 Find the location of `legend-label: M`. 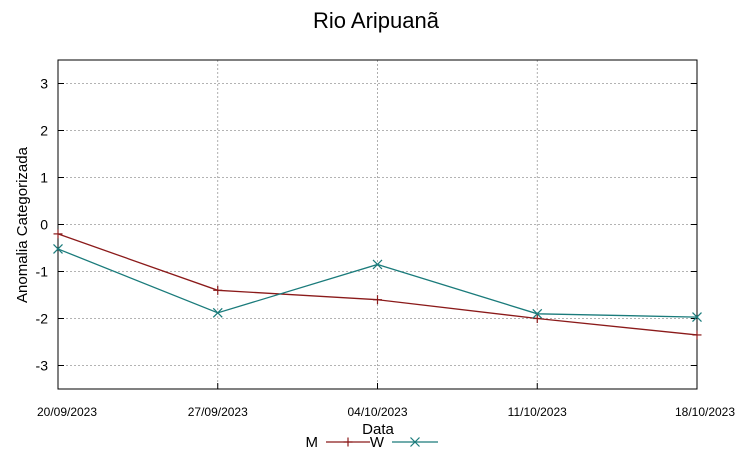

legend-label: M is located at coordinates (312, 442).